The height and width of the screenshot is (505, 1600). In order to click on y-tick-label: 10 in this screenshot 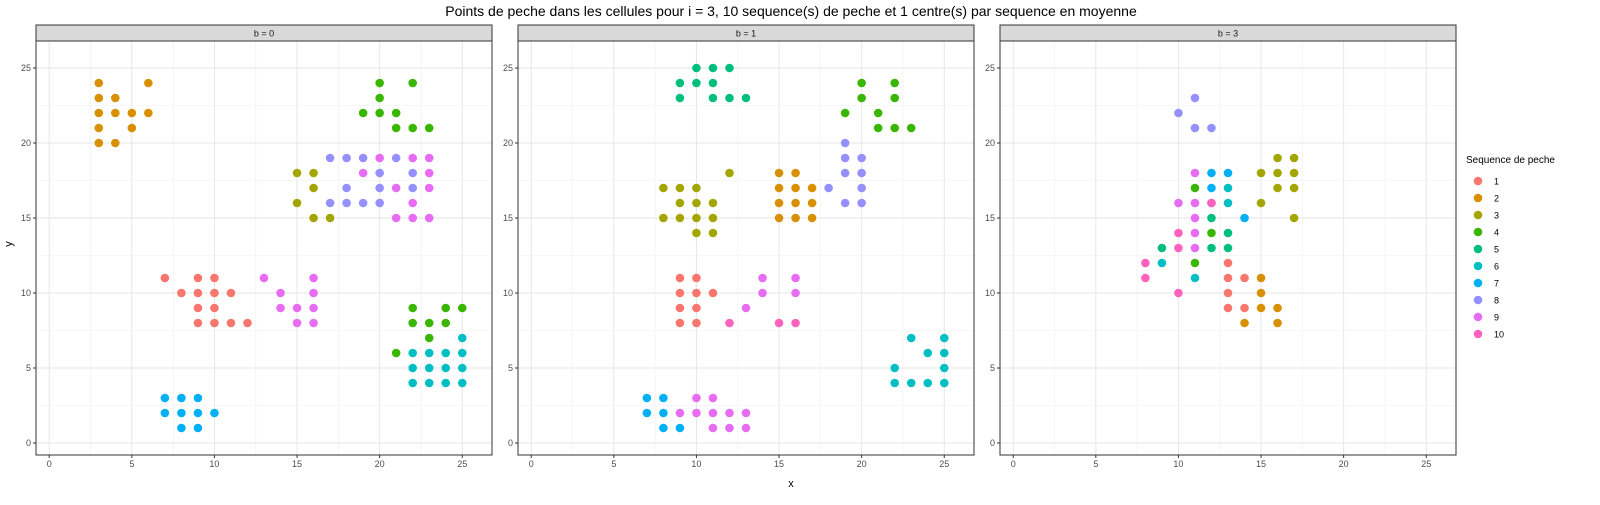, I will do `click(508, 293)`.